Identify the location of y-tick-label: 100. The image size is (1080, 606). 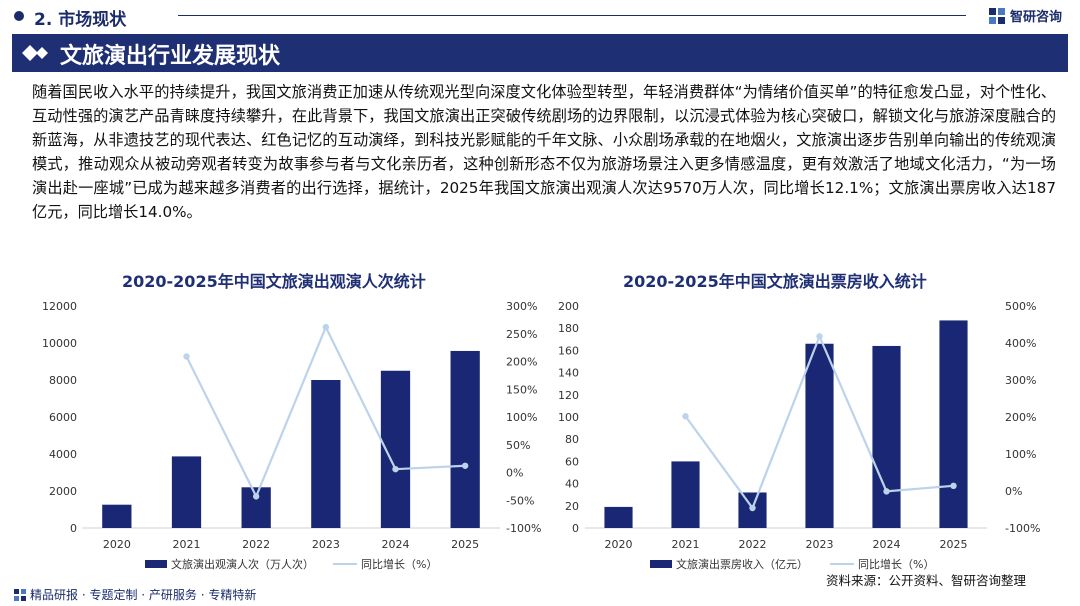
(568, 417).